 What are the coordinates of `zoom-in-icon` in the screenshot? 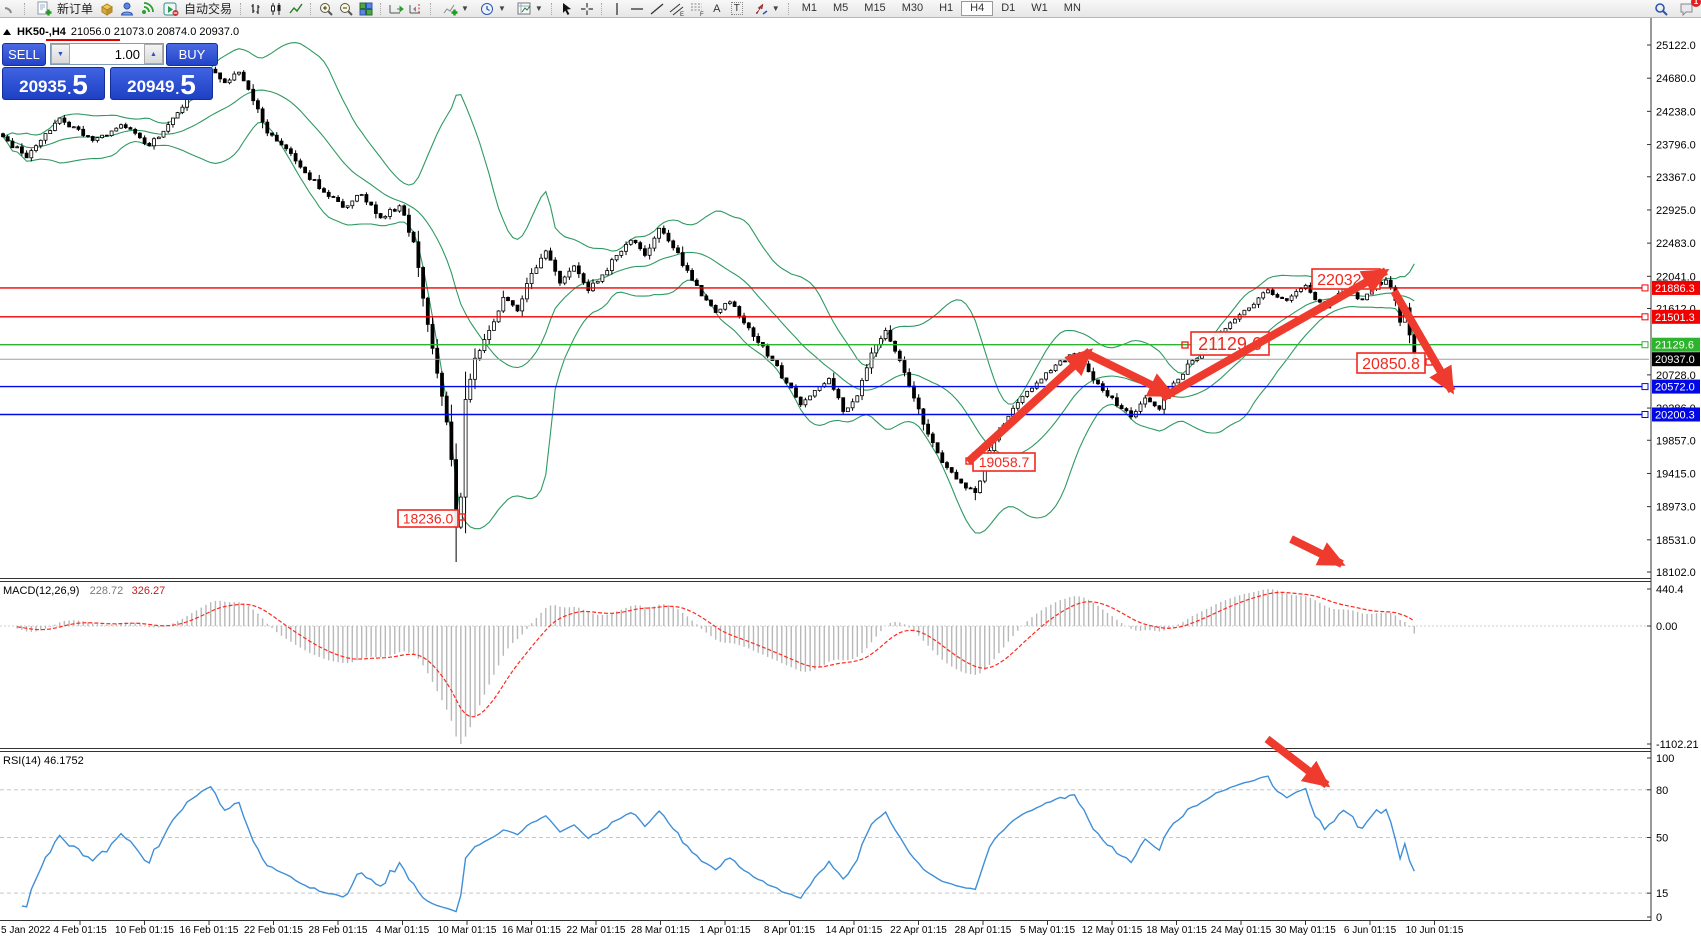 It's located at (326, 9).